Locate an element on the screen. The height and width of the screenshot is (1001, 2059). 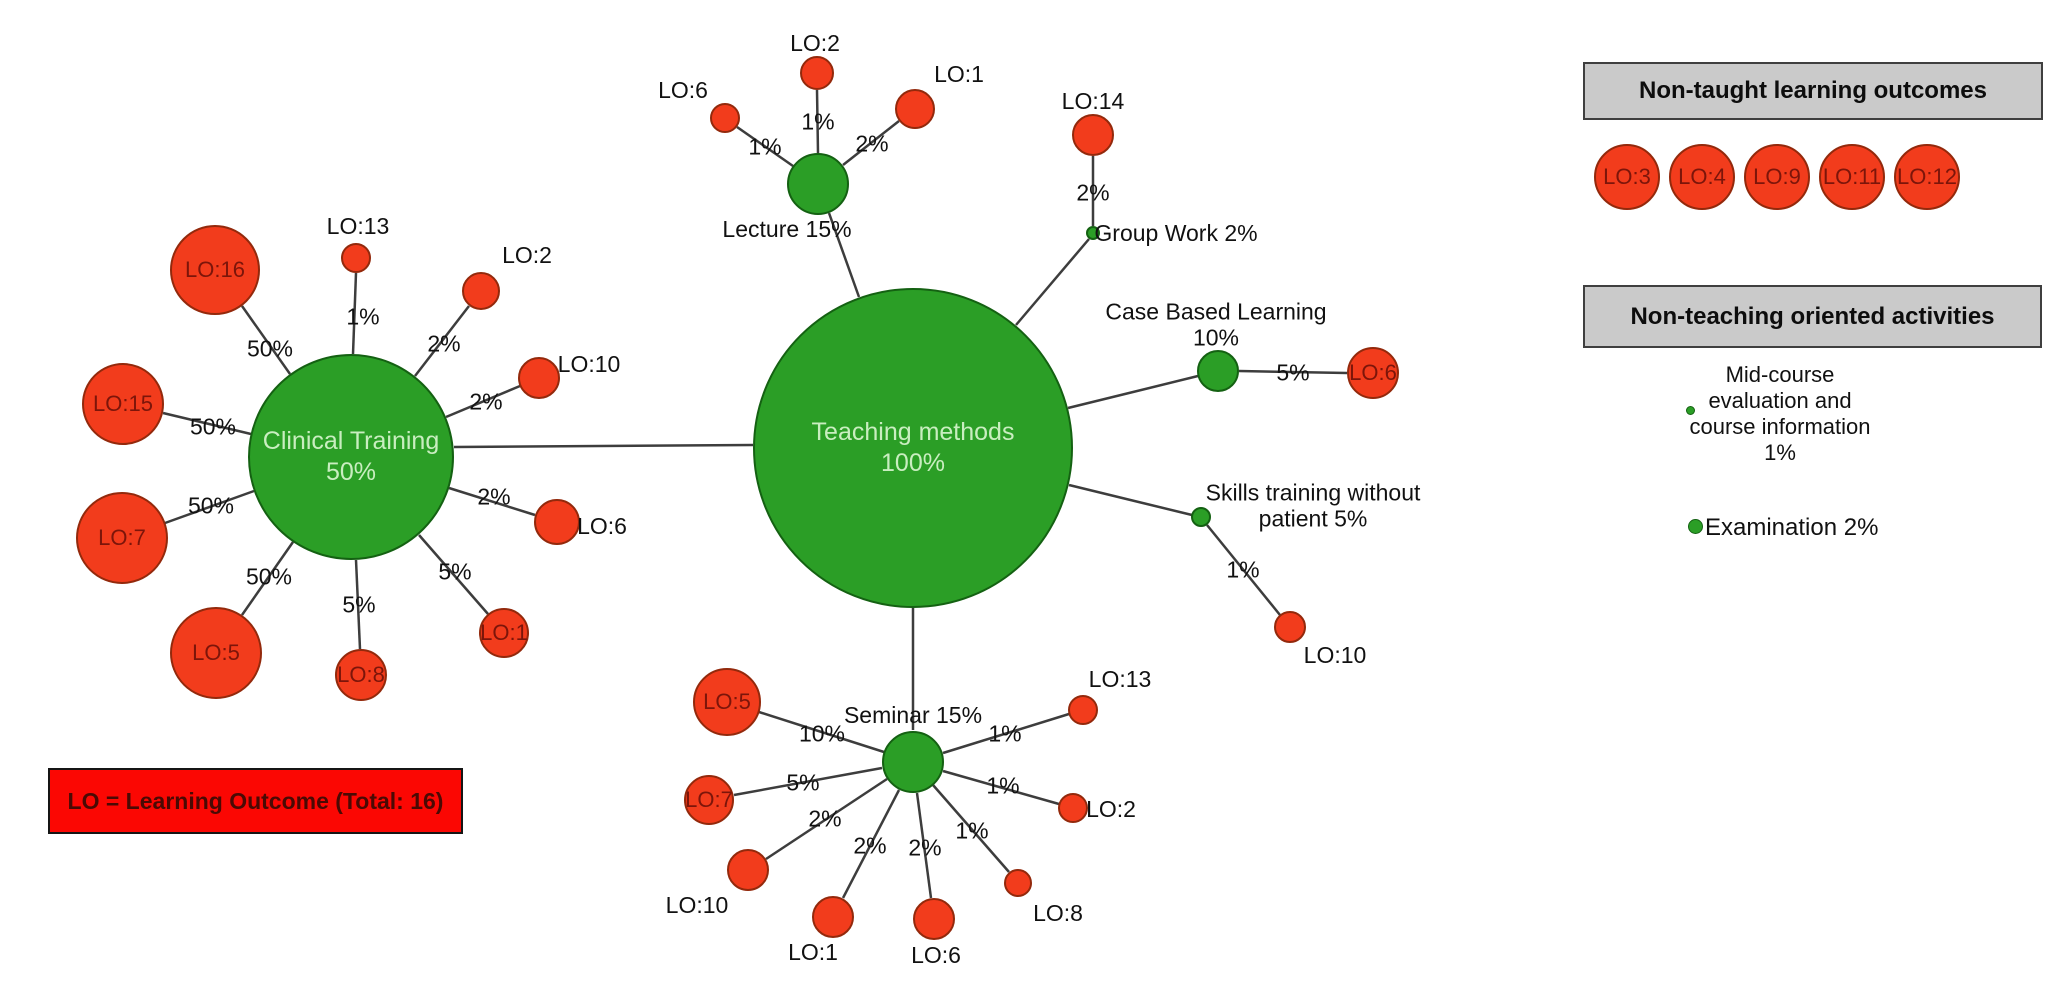
lecture-node is located at coordinates (818, 184).